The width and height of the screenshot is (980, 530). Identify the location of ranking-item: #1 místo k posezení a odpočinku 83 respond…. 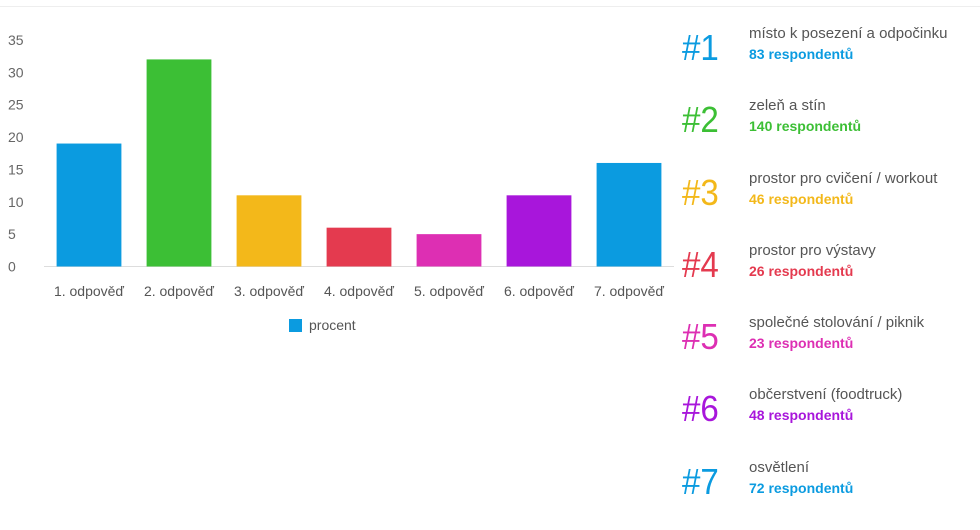
(831, 60).